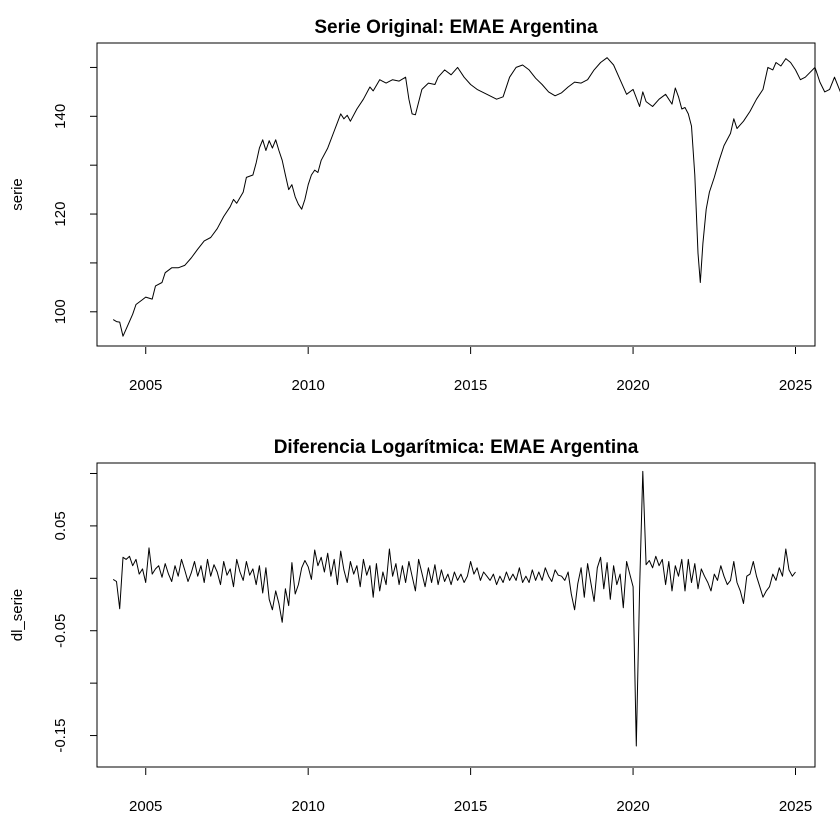  What do you see at coordinates (60, 735) in the screenshot?
I see `y-tick-label: -0.15` at bounding box center [60, 735].